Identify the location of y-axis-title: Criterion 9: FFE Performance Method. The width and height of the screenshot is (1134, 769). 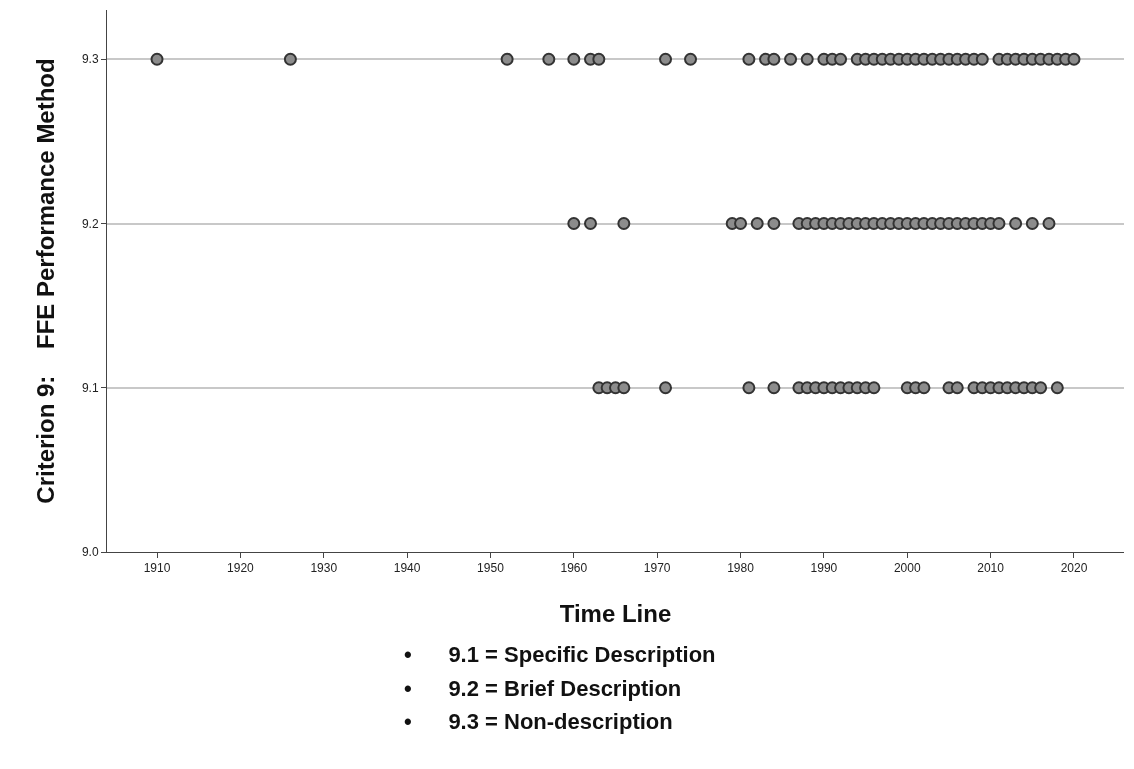
(46, 281).